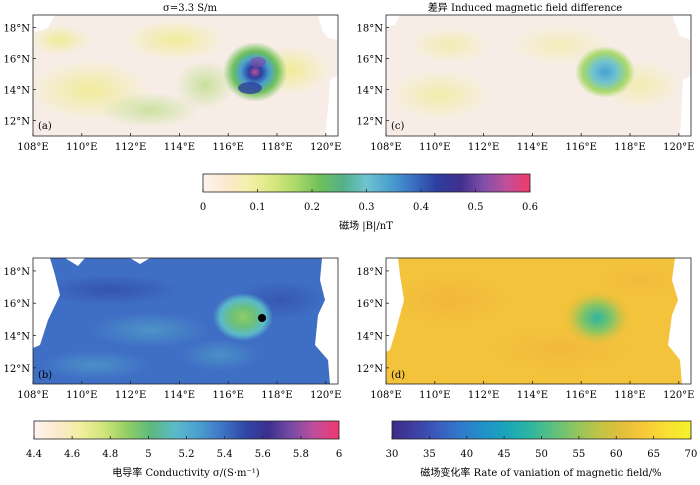  Describe the element at coordinates (579, 454) in the screenshot. I see `colorbar-rate-tick-label: 55` at that location.